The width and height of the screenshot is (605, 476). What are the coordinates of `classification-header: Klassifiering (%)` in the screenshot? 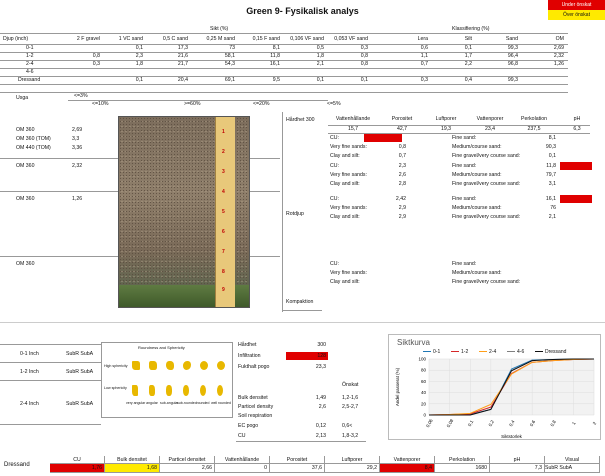 It's located at (471, 29).